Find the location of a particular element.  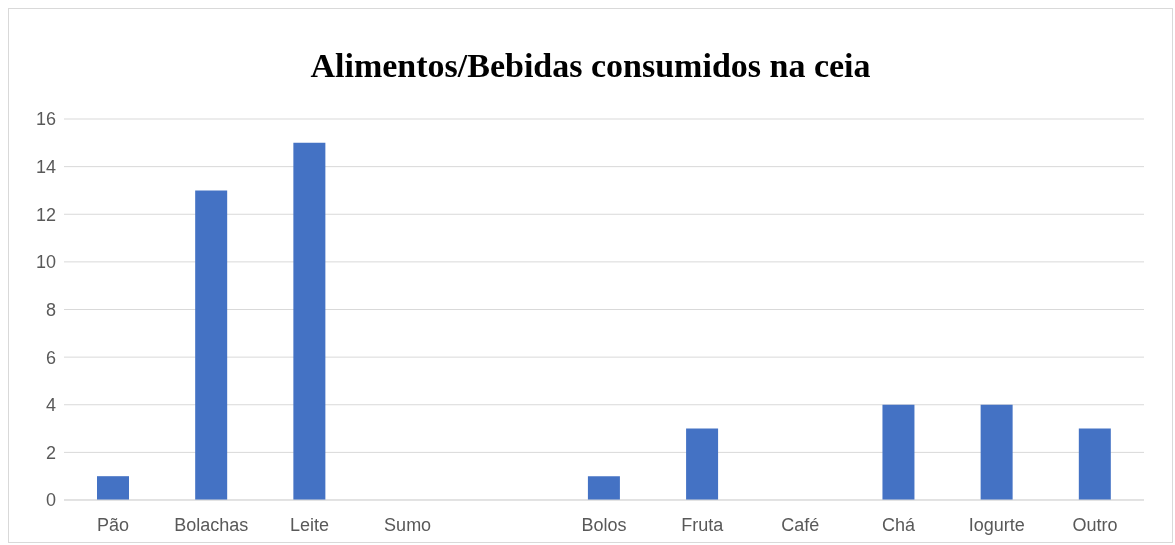

y-tick-label: 12 is located at coordinates (45, 214).